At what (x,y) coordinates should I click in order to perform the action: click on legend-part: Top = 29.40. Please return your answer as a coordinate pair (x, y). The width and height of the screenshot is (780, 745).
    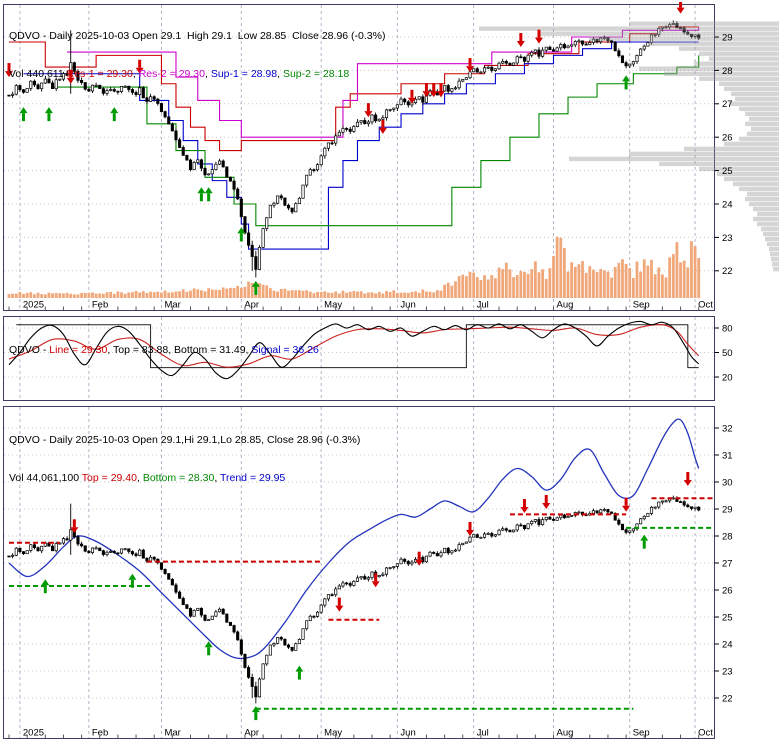
    Looking at the image, I should click on (109, 477).